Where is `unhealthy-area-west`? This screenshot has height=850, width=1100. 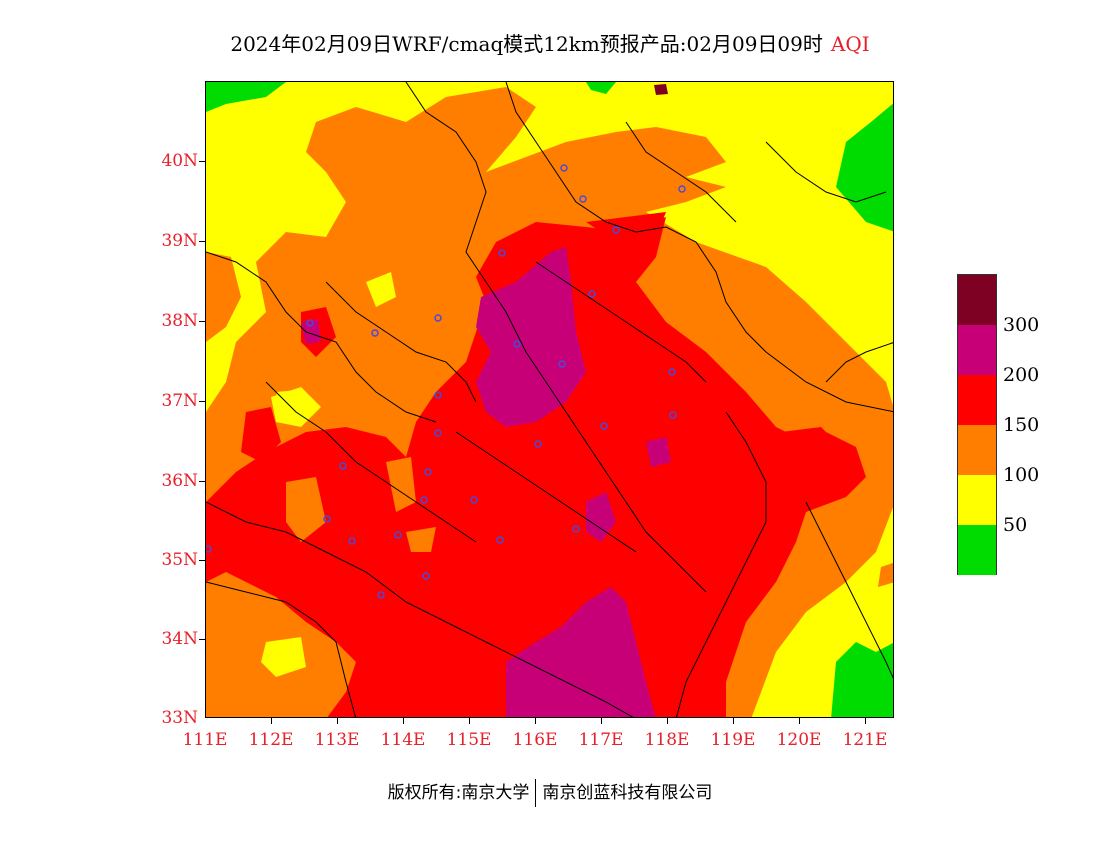
unhealthy-area-west is located at coordinates (261, 434).